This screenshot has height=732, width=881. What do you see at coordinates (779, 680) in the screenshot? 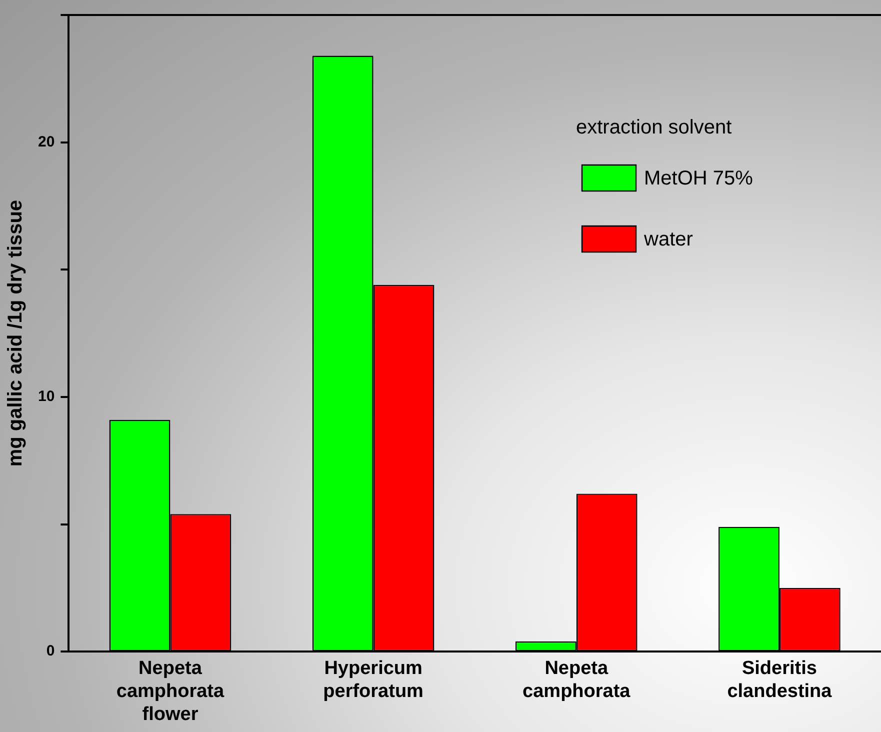
I see `x-tick-label: Sideritis clandestina` at bounding box center [779, 680].